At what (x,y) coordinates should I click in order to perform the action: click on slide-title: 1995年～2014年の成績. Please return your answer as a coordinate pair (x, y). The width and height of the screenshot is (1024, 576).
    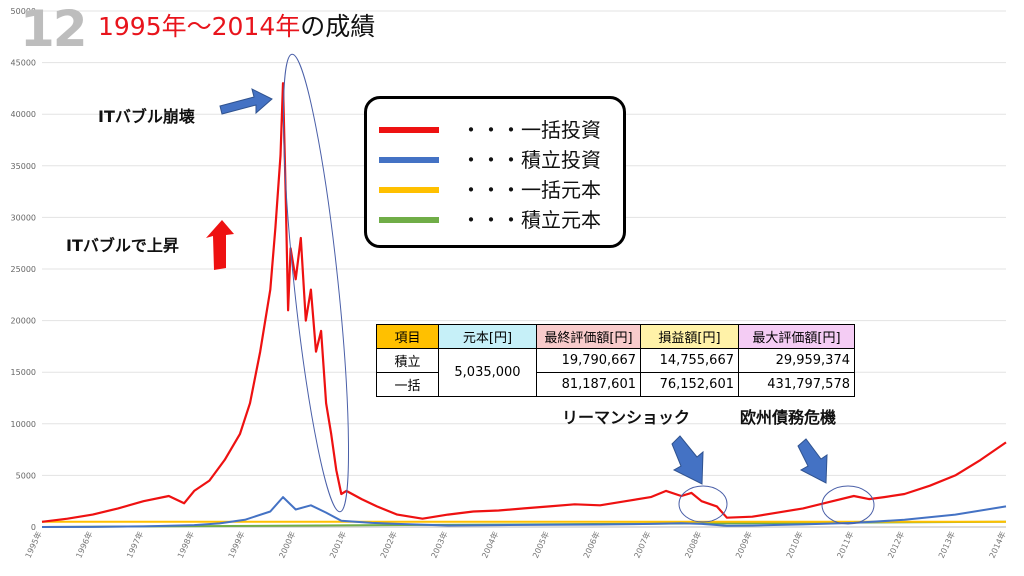
    Looking at the image, I should click on (236, 27).